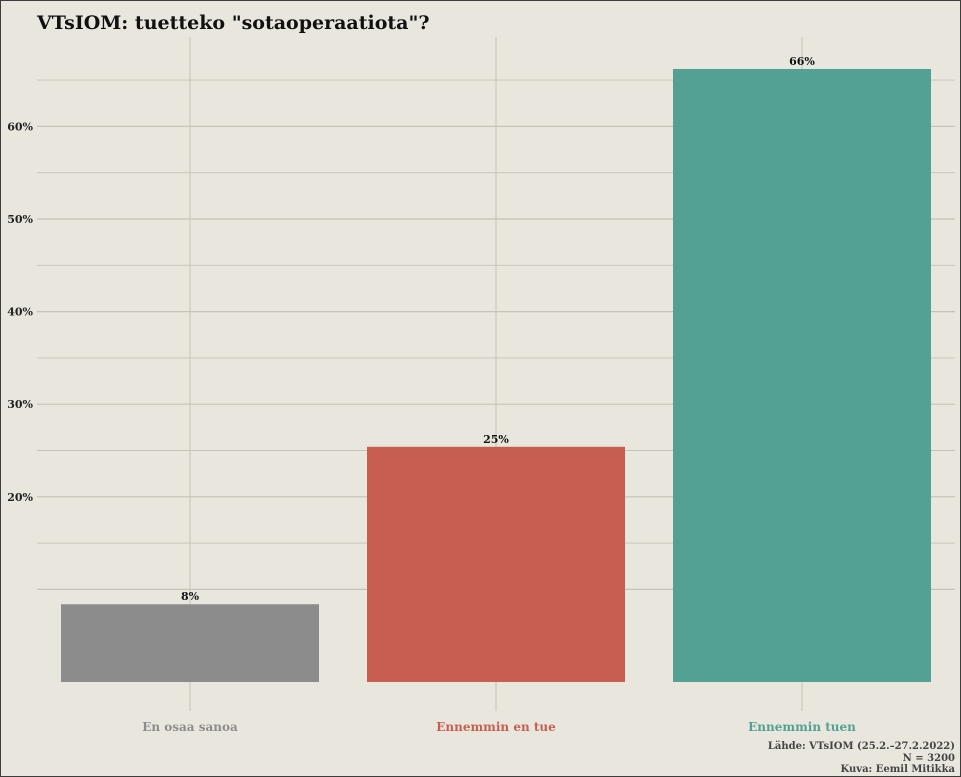 Image resolution: width=961 pixels, height=777 pixels. Describe the element at coordinates (802, 727) in the screenshot. I see `x-tick-label: Ennemmin tuen` at that location.